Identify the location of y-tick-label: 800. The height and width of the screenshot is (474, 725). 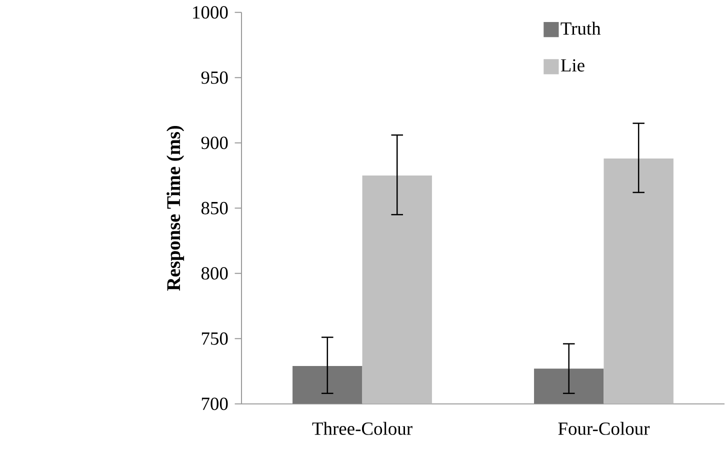
(214, 273).